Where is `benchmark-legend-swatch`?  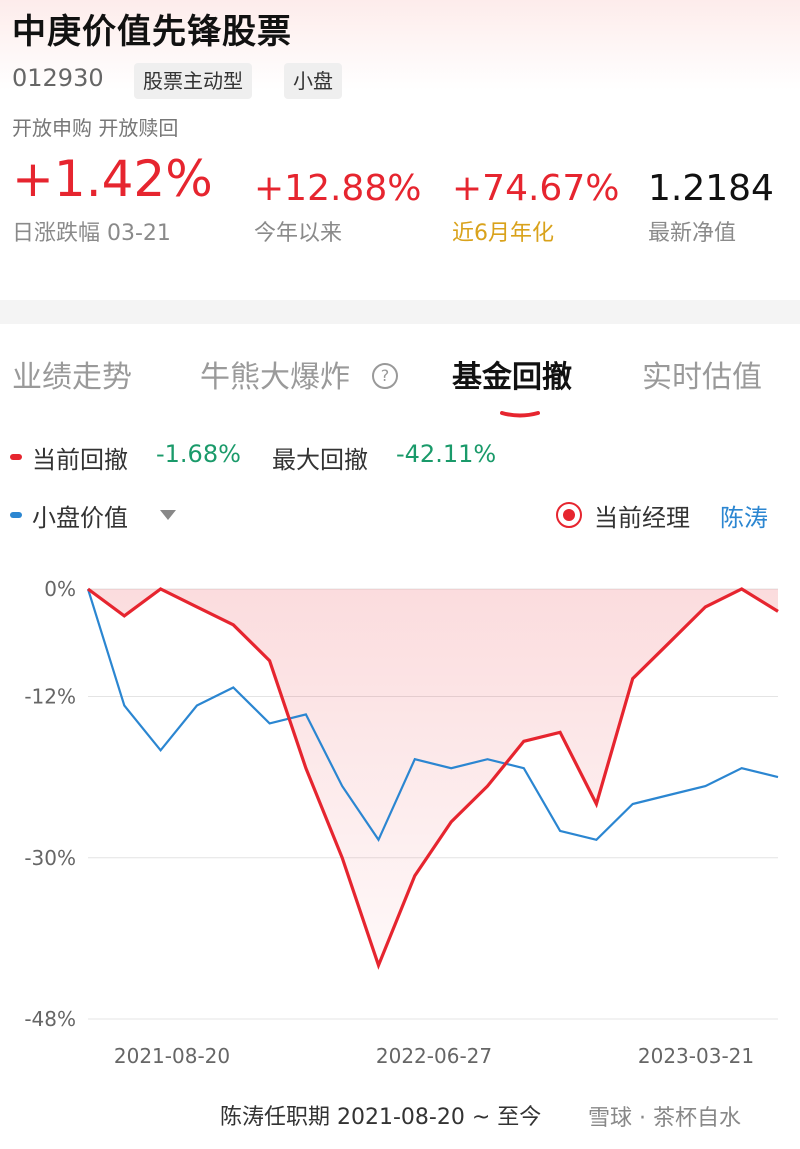
benchmark-legend-swatch is located at coordinates (16, 515).